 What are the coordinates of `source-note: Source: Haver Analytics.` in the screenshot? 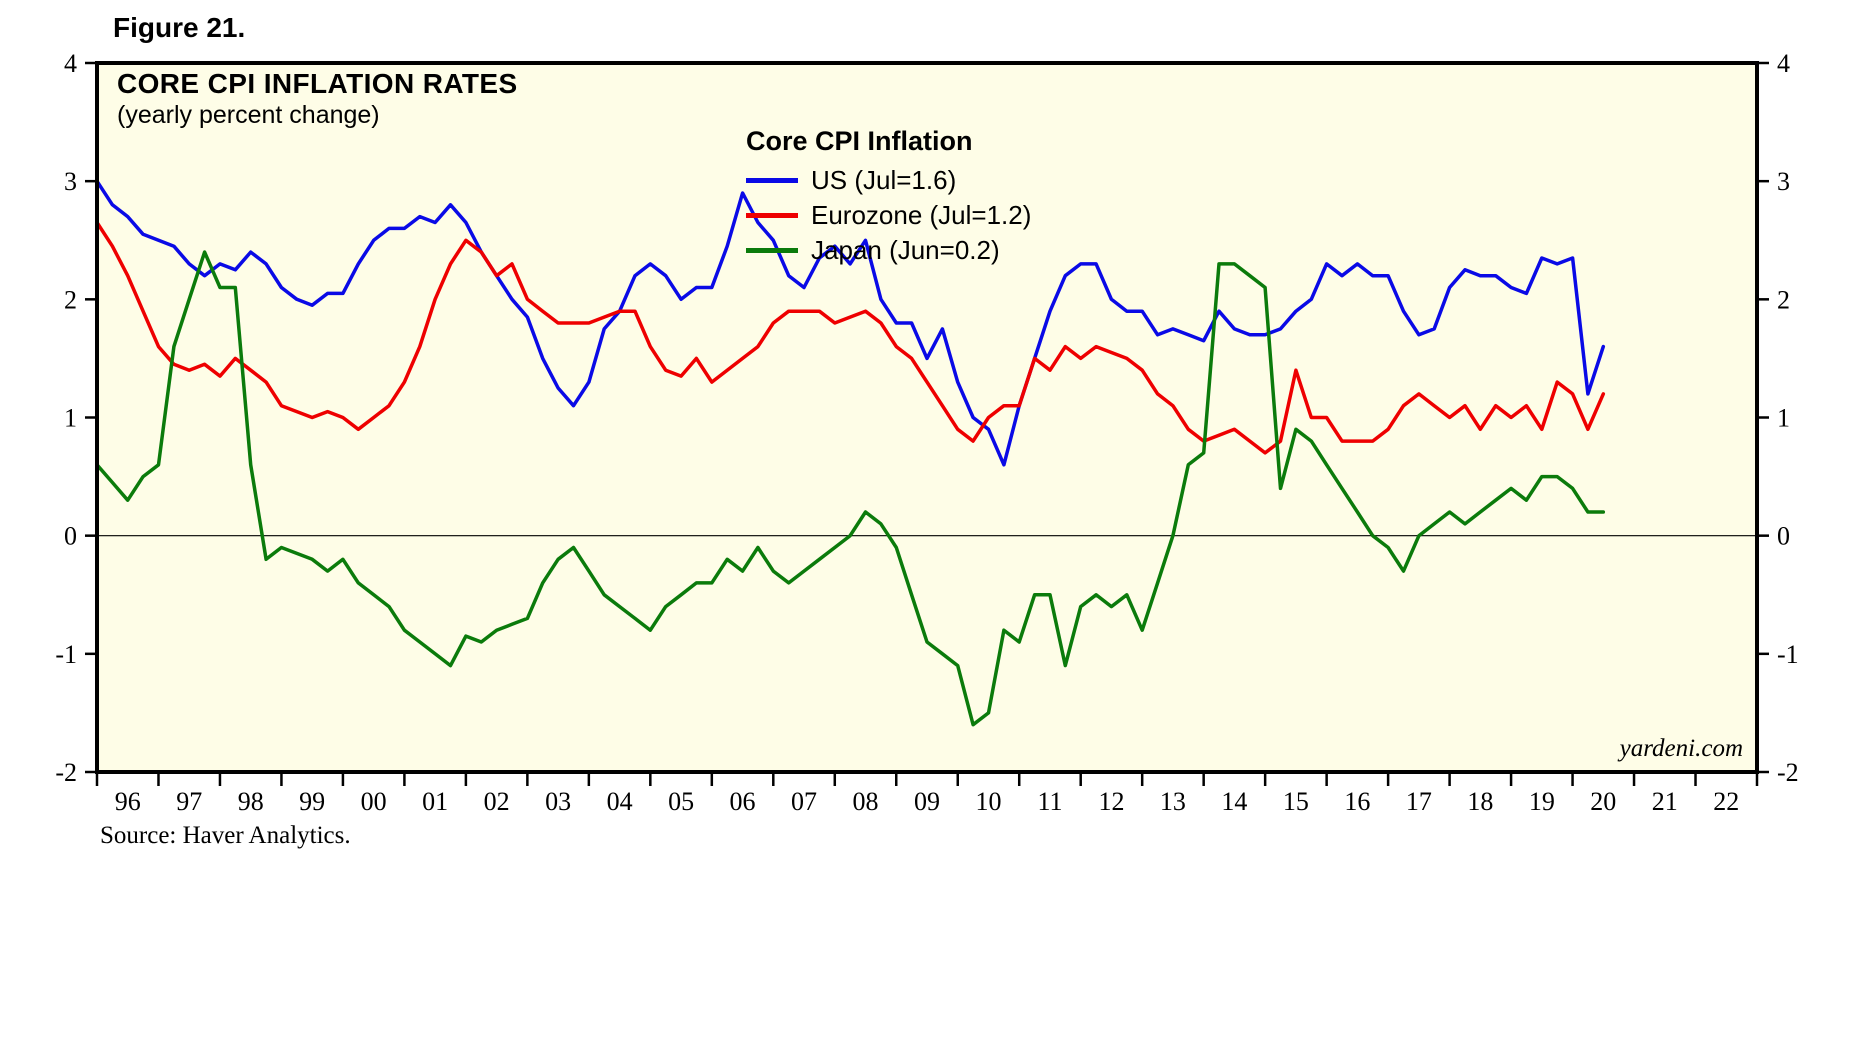 It's located at (225, 835).